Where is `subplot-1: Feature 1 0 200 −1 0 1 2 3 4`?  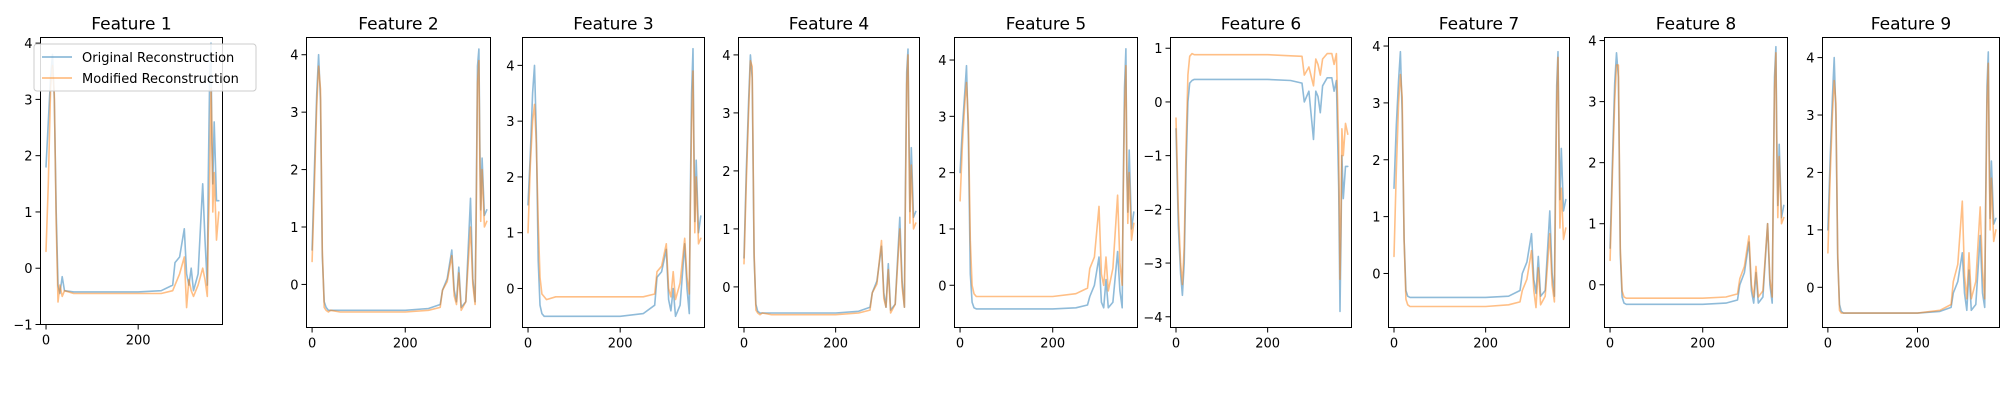 subplot-1: Feature 1 0 200 −1 0 1 2 3 4 is located at coordinates (118, 182).